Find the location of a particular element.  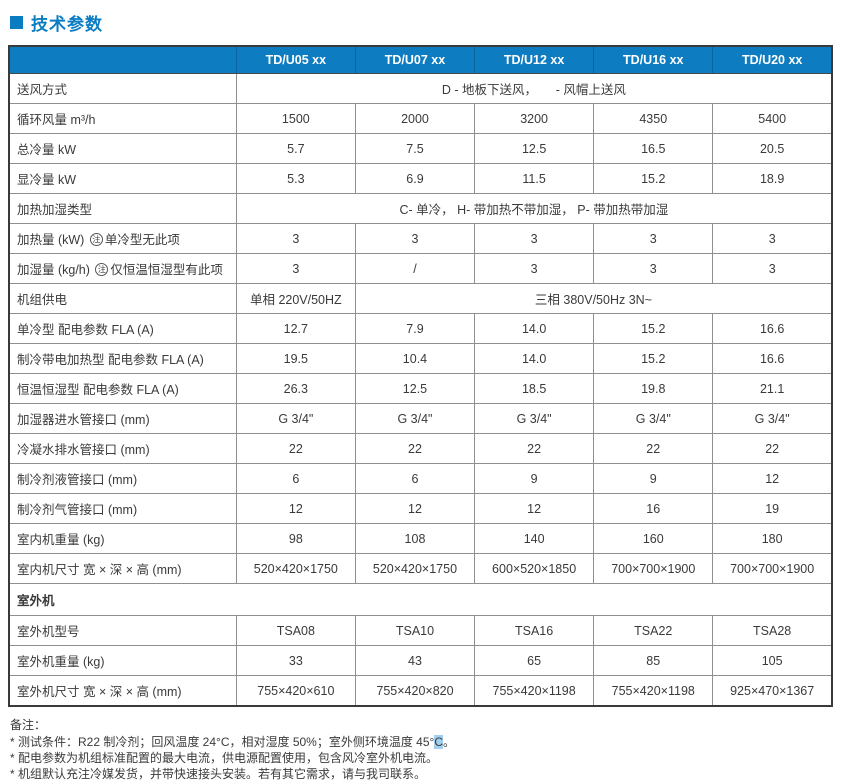

row-label: 总冷量 kW is located at coordinates (122, 148).